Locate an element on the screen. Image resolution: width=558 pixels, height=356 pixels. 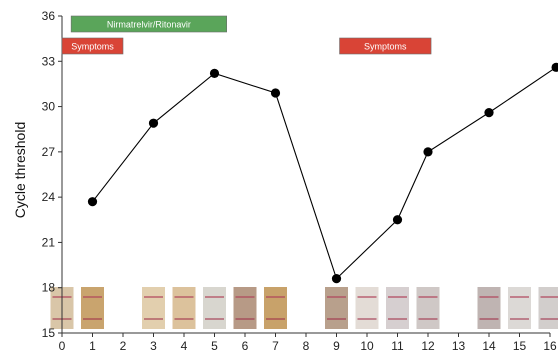
y-tick-label-24: 24 is located at coordinates (49, 197).